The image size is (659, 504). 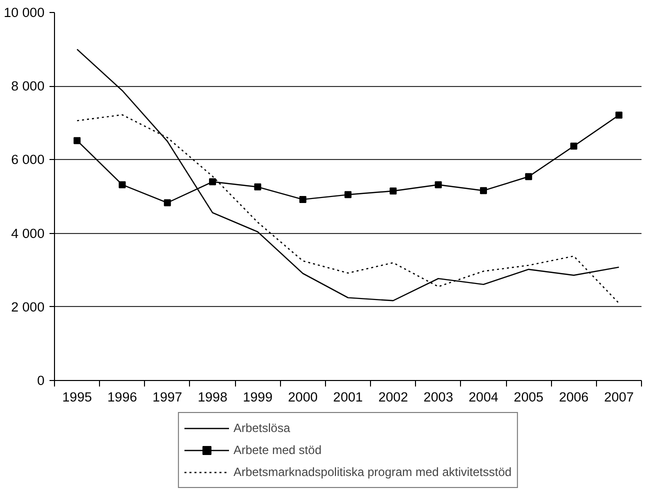 What do you see at coordinates (122, 397) in the screenshot?
I see `x-tick-label: 1996` at bounding box center [122, 397].